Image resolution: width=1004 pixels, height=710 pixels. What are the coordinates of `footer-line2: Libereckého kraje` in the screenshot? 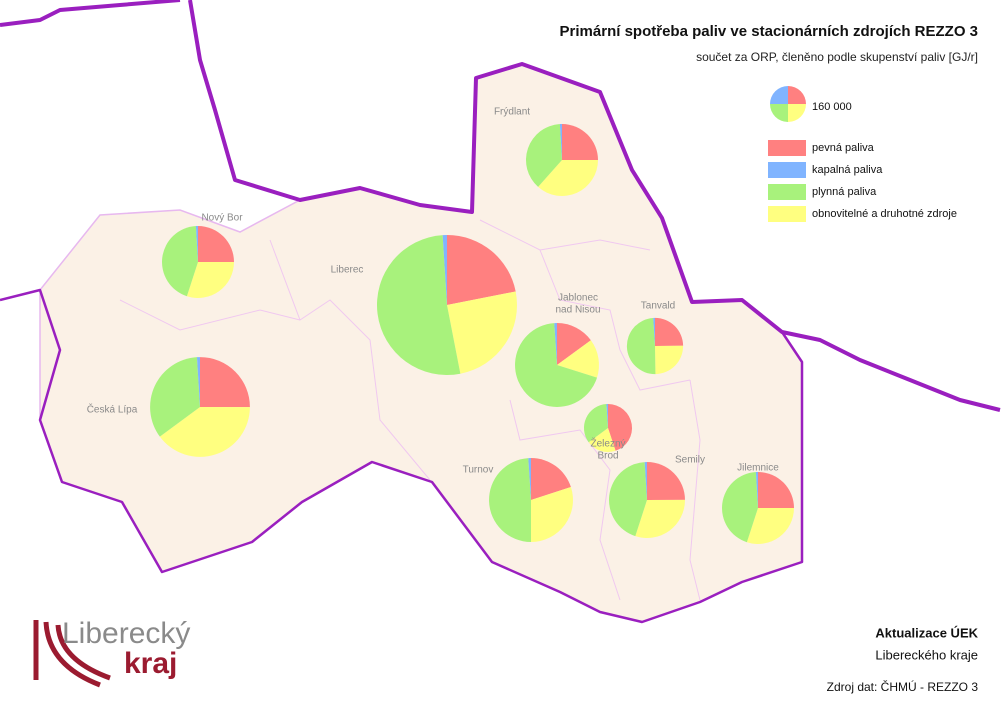 It's located at (926, 654).